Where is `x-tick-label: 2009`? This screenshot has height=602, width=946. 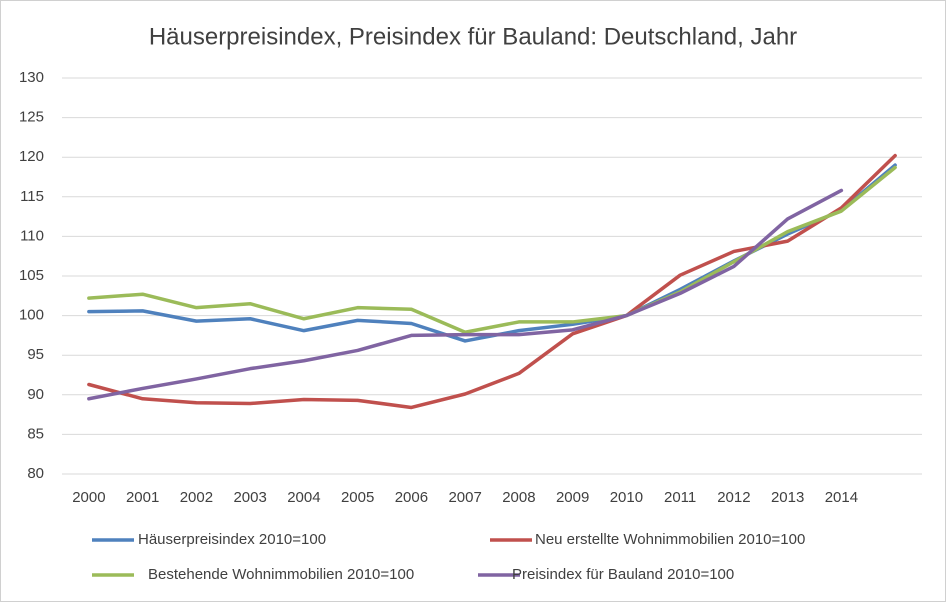
x-tick-label: 2009 is located at coordinates (572, 497).